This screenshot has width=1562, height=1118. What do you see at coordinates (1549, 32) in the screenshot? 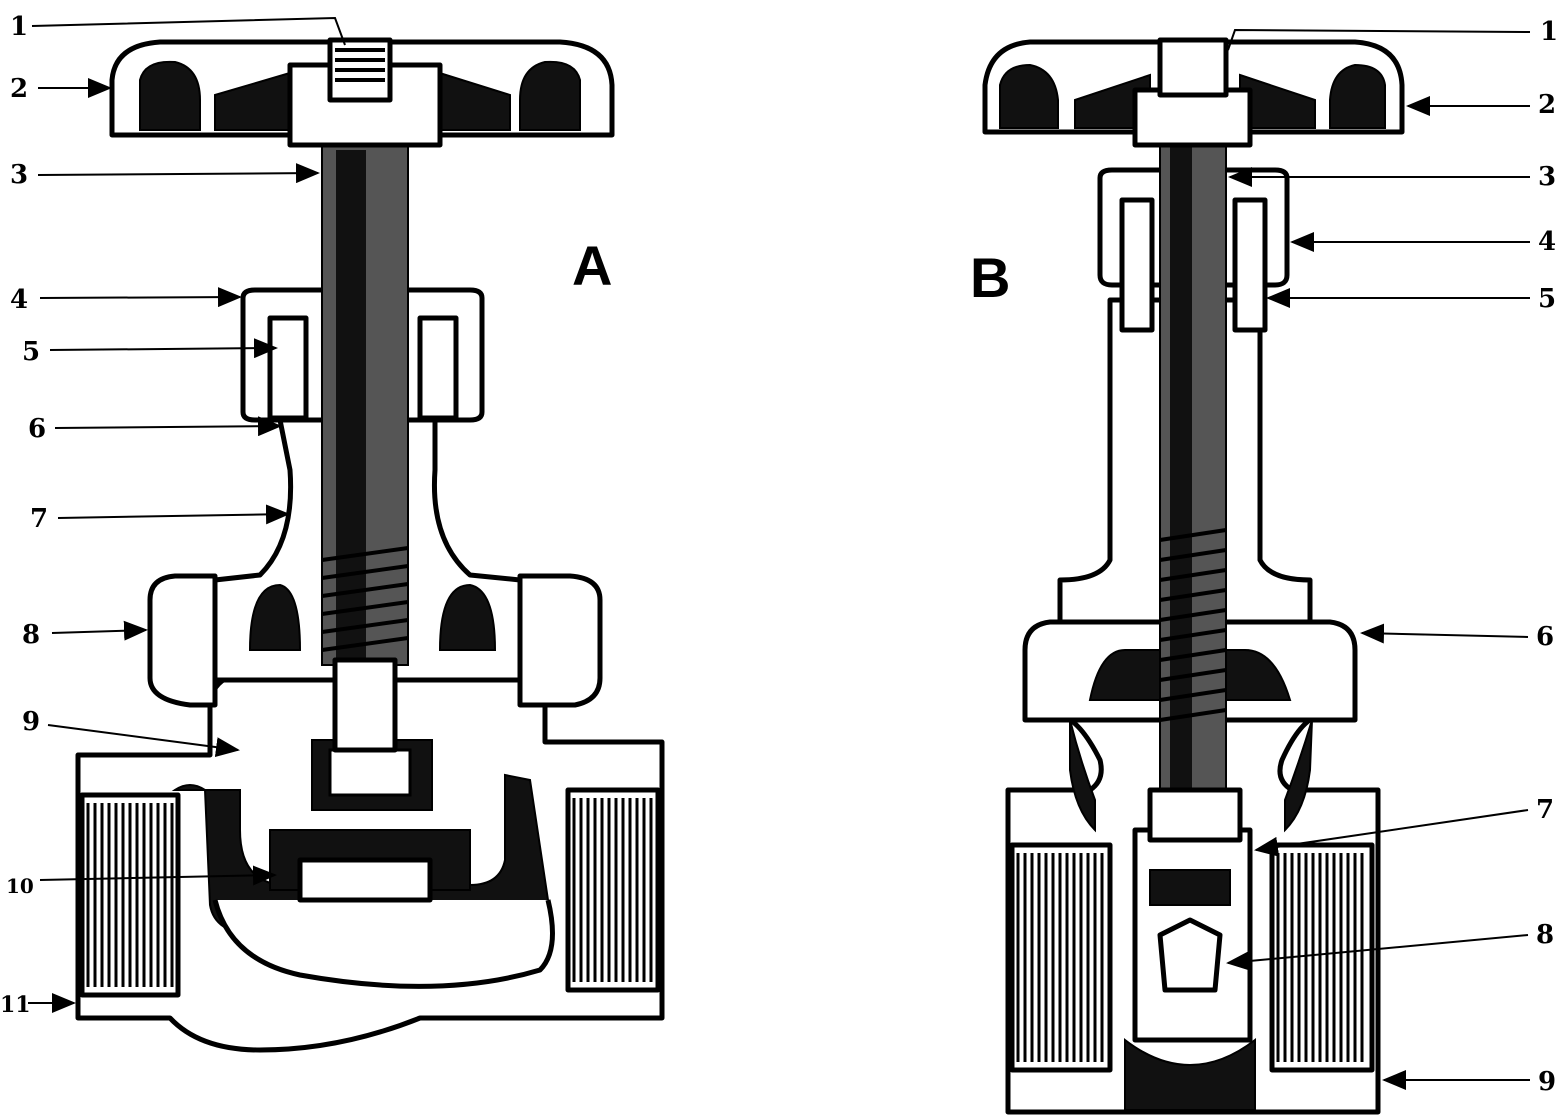
I see `callout-b-1: 1` at bounding box center [1549, 32].